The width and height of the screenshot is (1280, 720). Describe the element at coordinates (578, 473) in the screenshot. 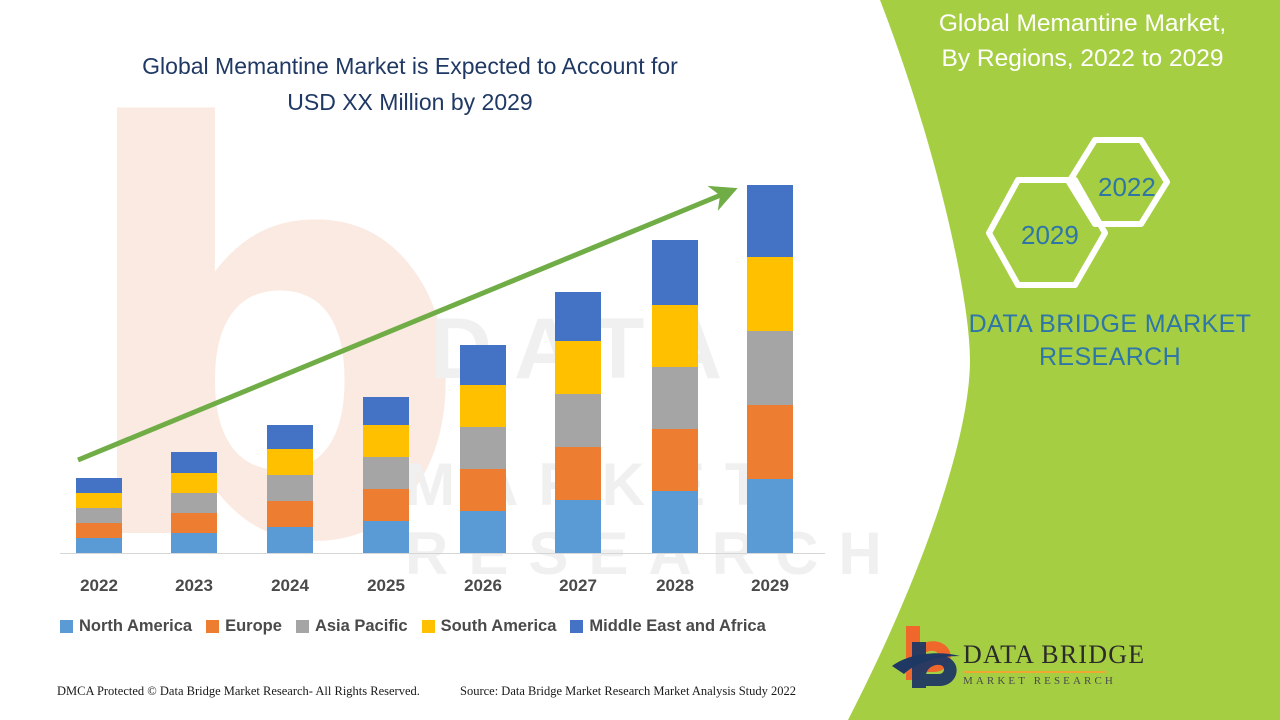

I see `bar-segment-2027-europe` at that location.